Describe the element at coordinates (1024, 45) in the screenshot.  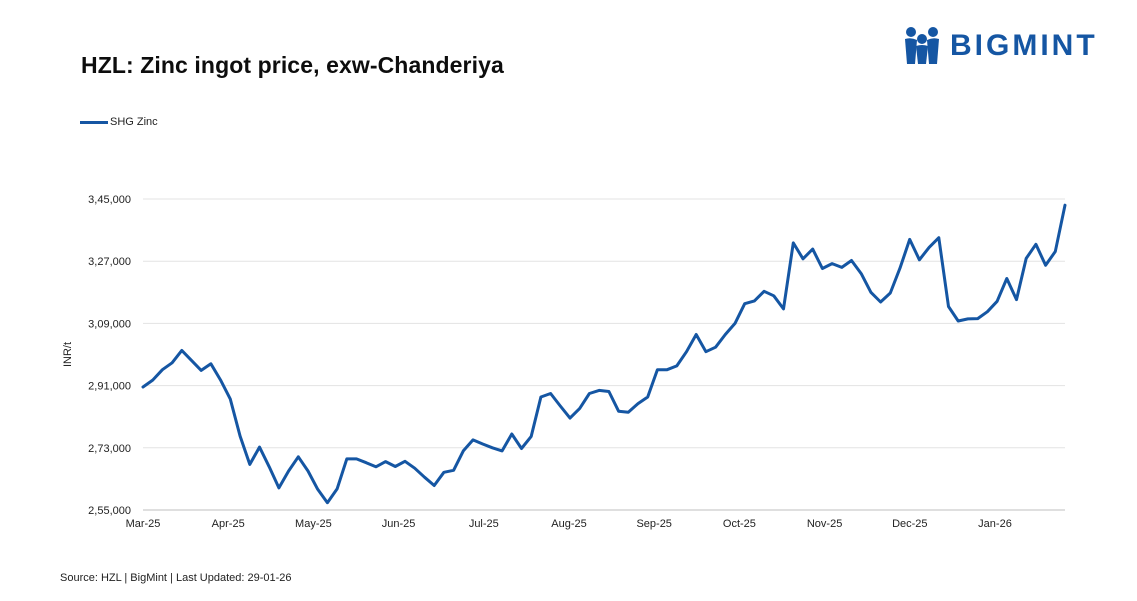
I see `brand-name: BIGMINT` at that location.